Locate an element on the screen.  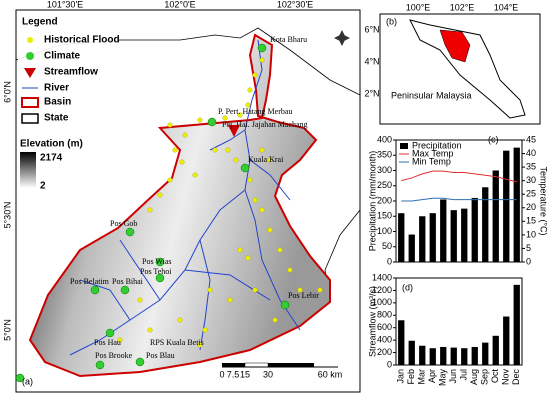
y2-tick-label: 35 is located at coordinates (531, 166).